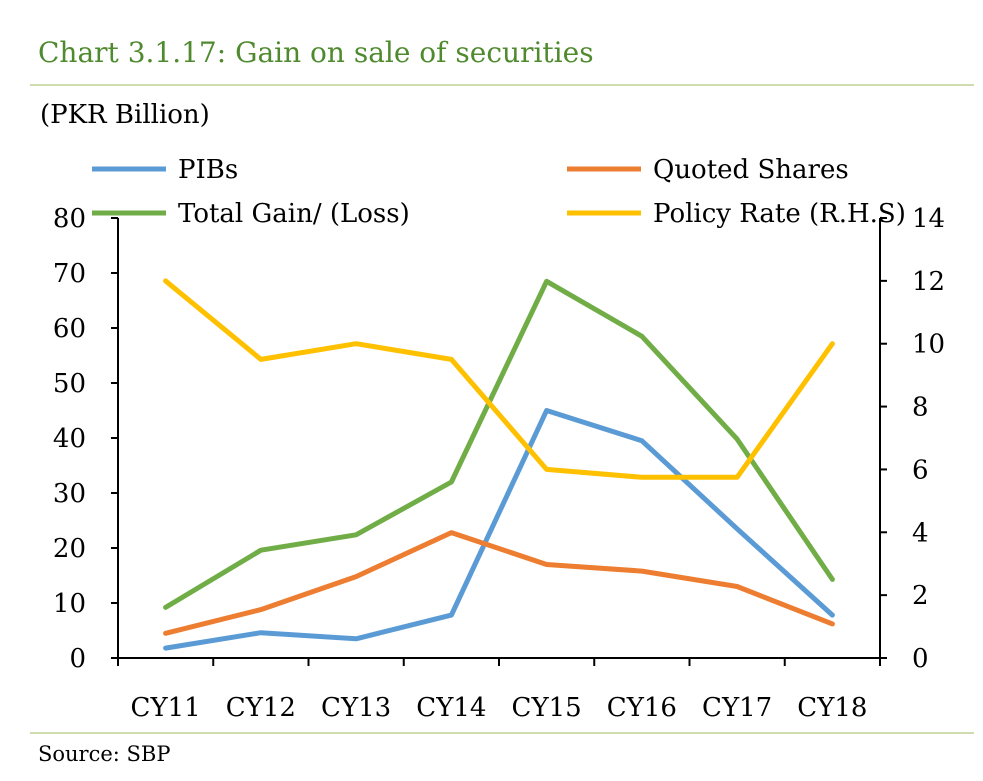 Image resolution: width=983 pixels, height=781 pixels. Describe the element at coordinates (451, 708) in the screenshot. I see `x-tick-label: CY14` at that location.